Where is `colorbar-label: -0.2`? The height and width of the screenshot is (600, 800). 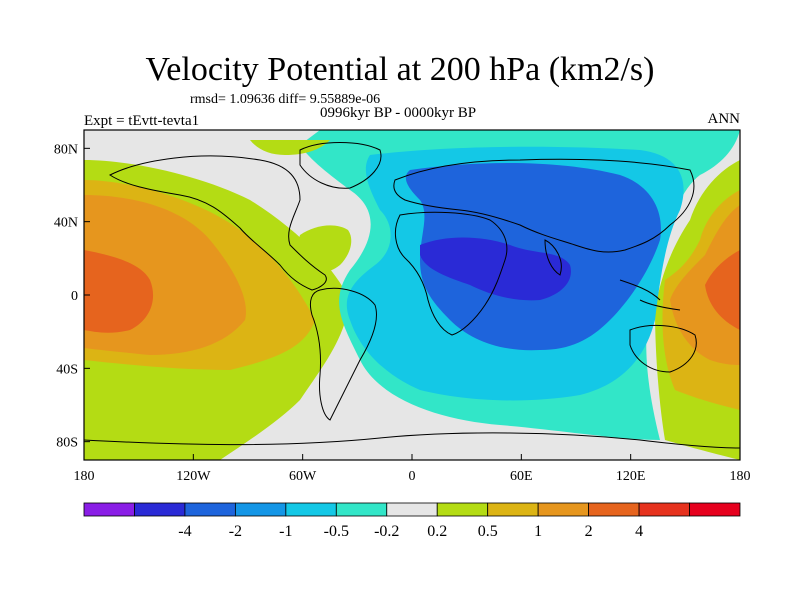 colorbar-label: -0.2 is located at coordinates (386, 531).